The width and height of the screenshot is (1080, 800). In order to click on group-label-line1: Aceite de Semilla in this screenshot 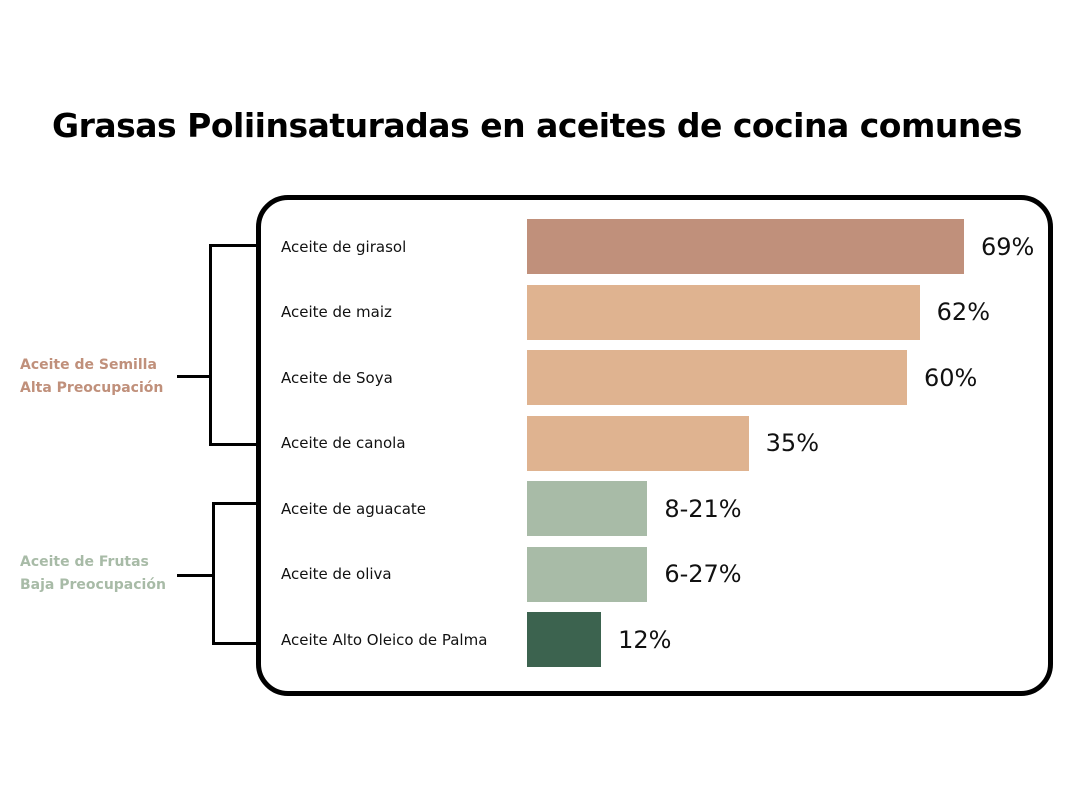, I will do `click(88, 365)`.